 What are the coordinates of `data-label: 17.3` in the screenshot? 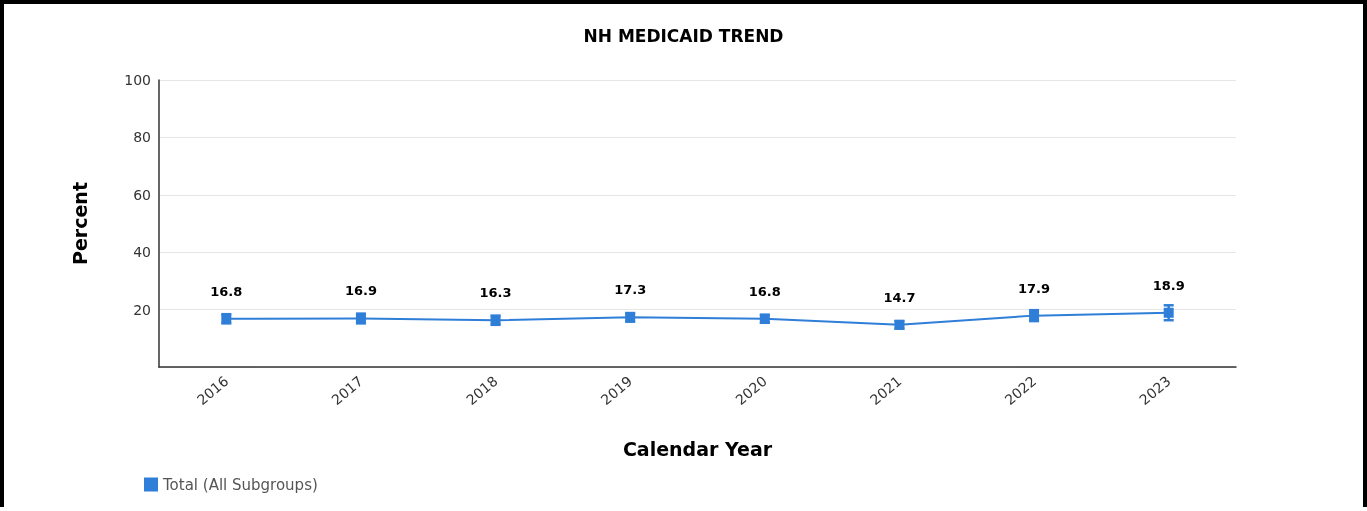 It's located at (630, 290).